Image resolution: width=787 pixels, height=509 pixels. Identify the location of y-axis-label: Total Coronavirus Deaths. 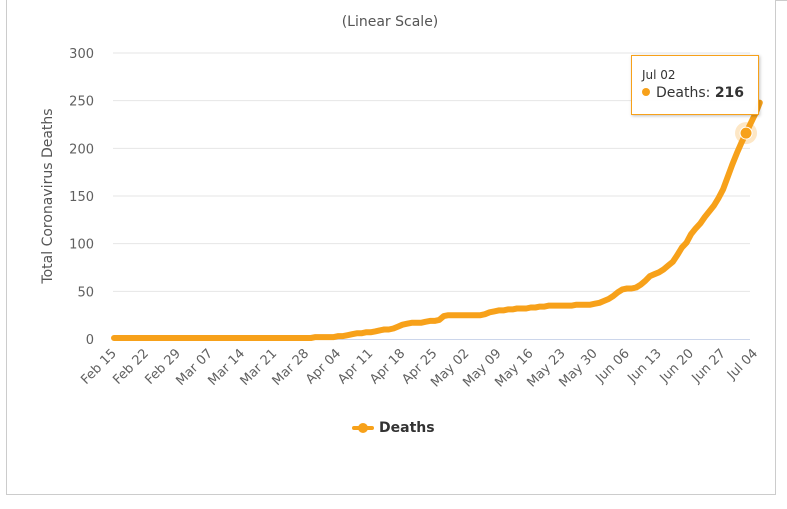
(48, 196).